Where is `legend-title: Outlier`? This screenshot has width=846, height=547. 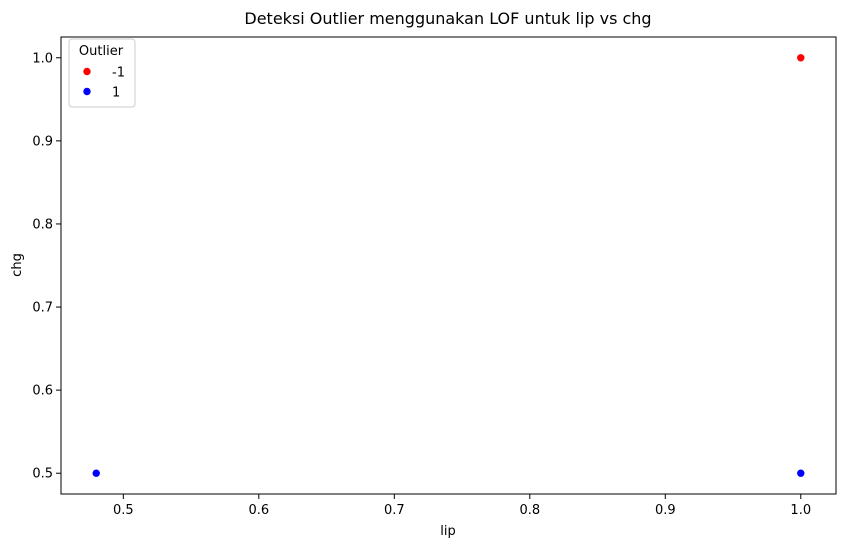 legend-title: Outlier is located at coordinates (101, 51).